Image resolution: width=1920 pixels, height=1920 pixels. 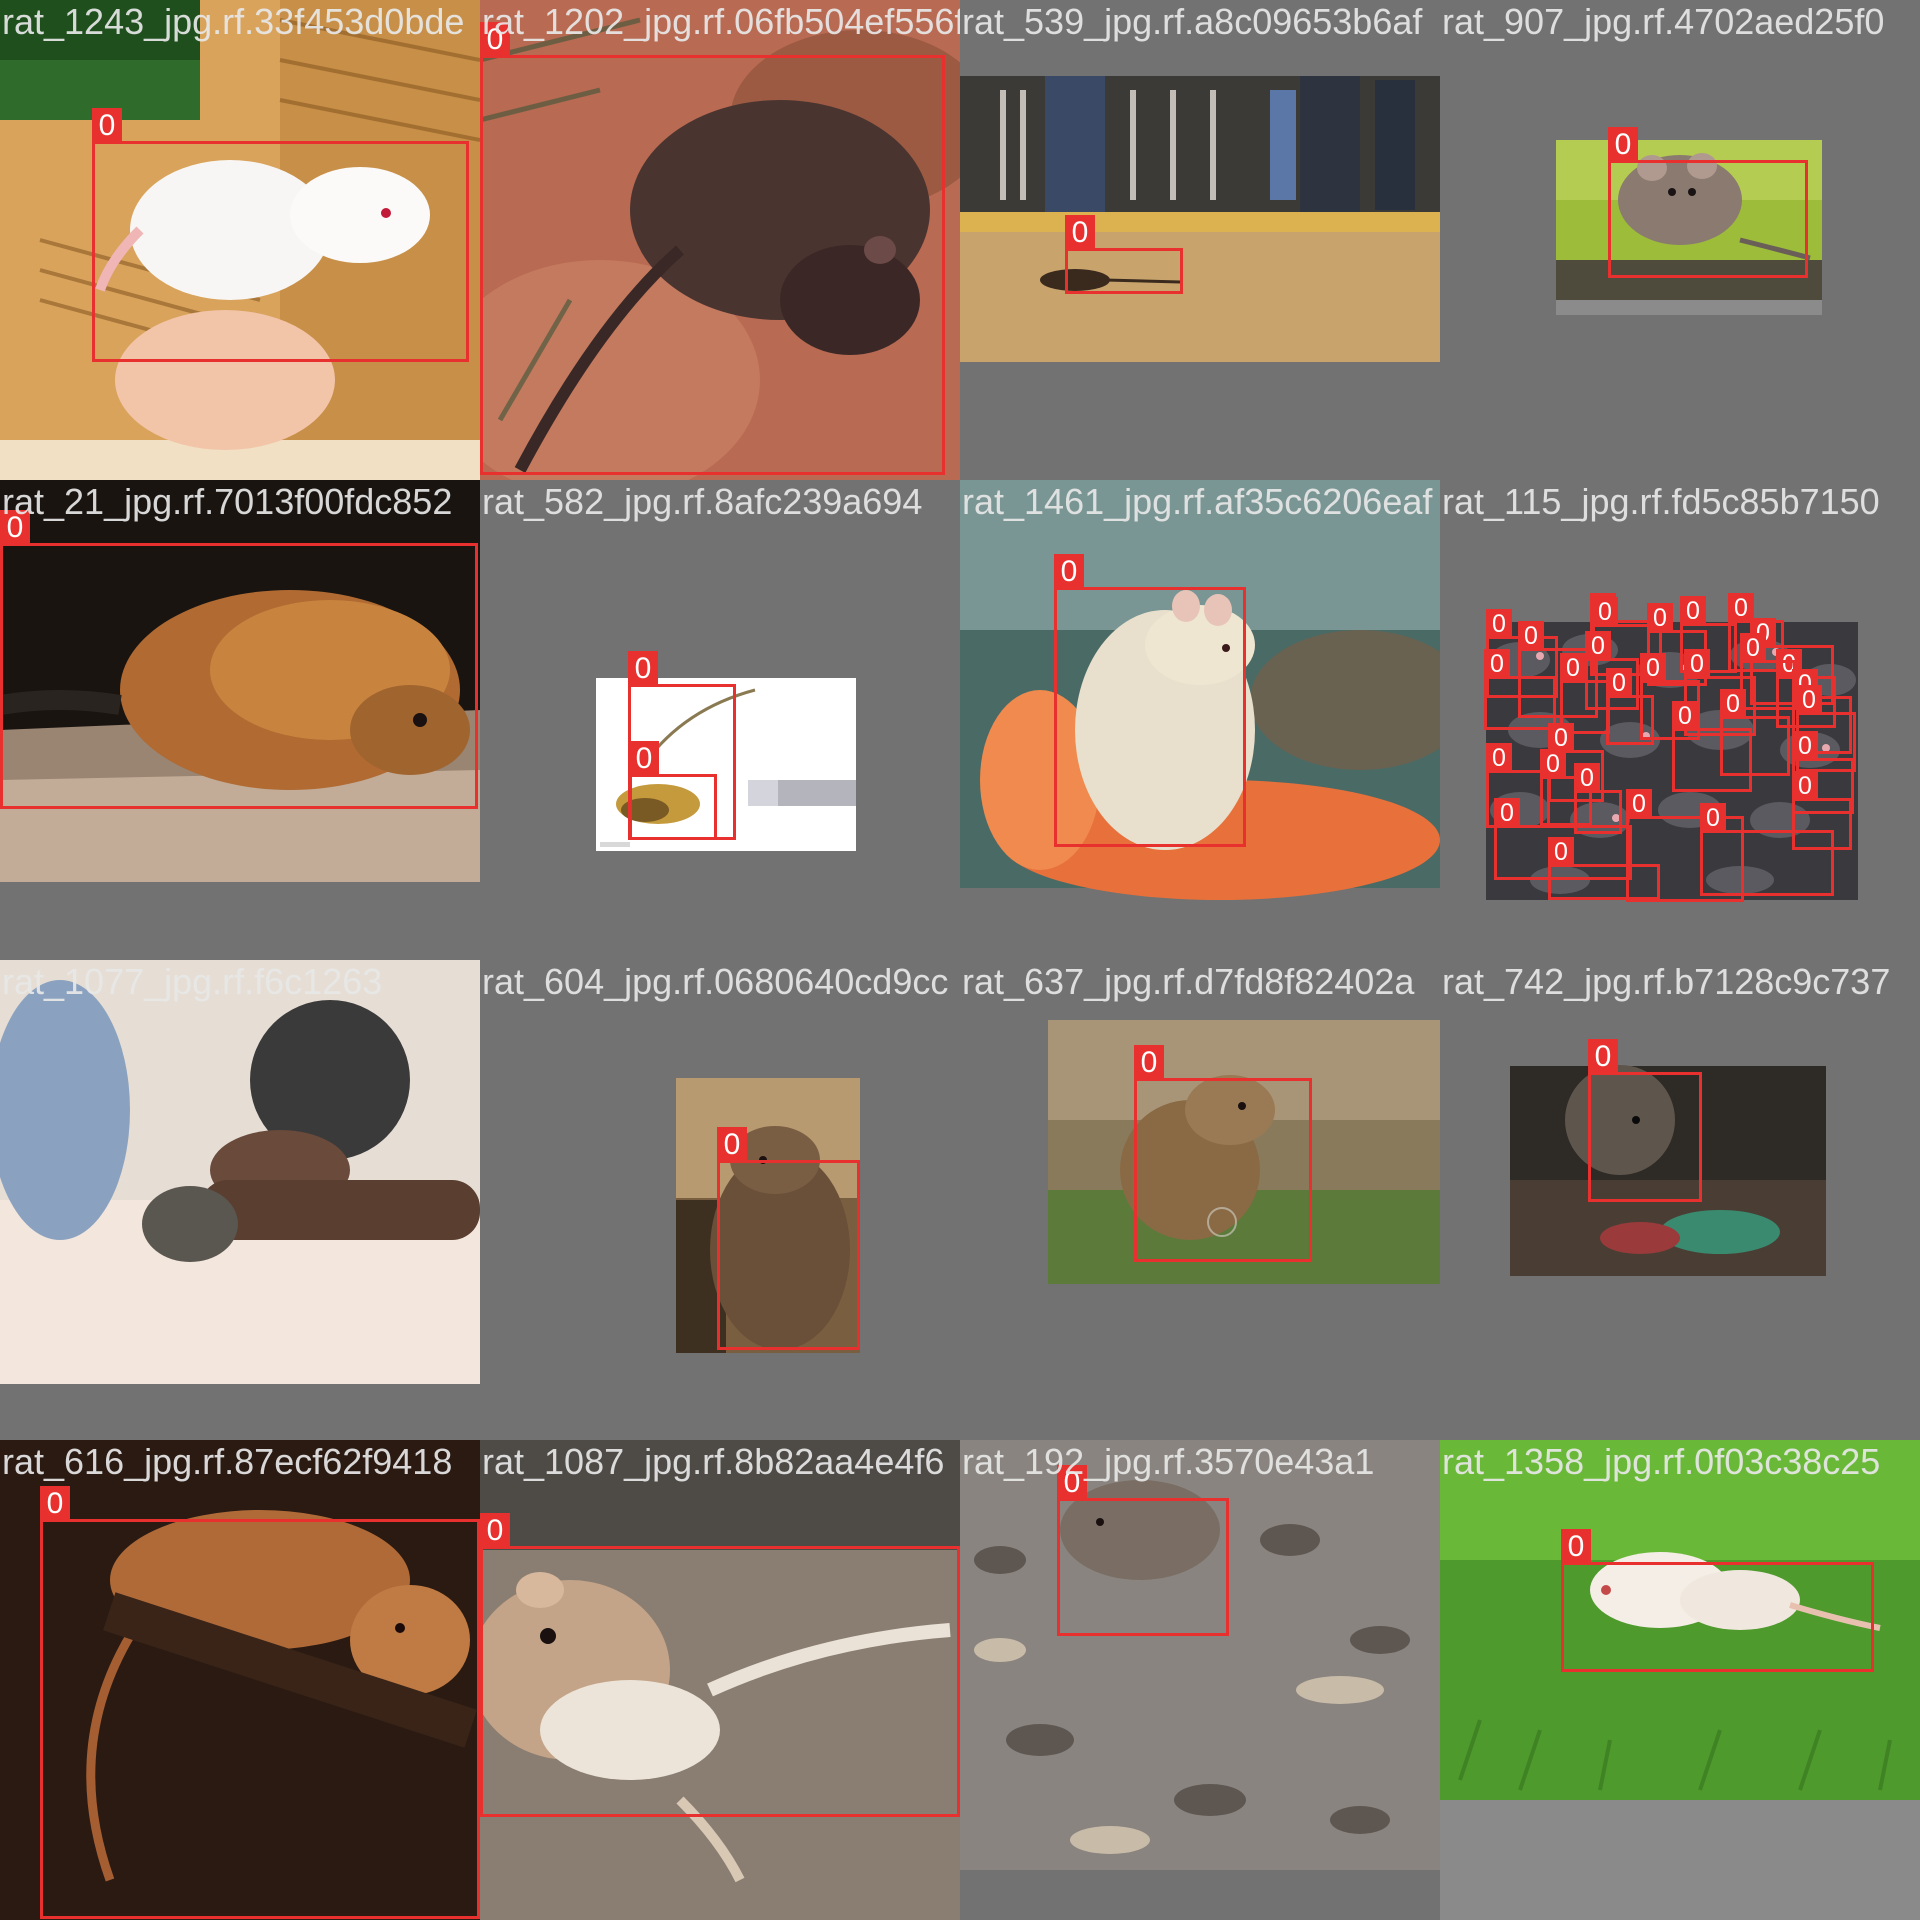 I want to click on mosaic-tile: rat_1461_jpg.rf.af35c6206eaf 0, so click(x=1200, y=720).